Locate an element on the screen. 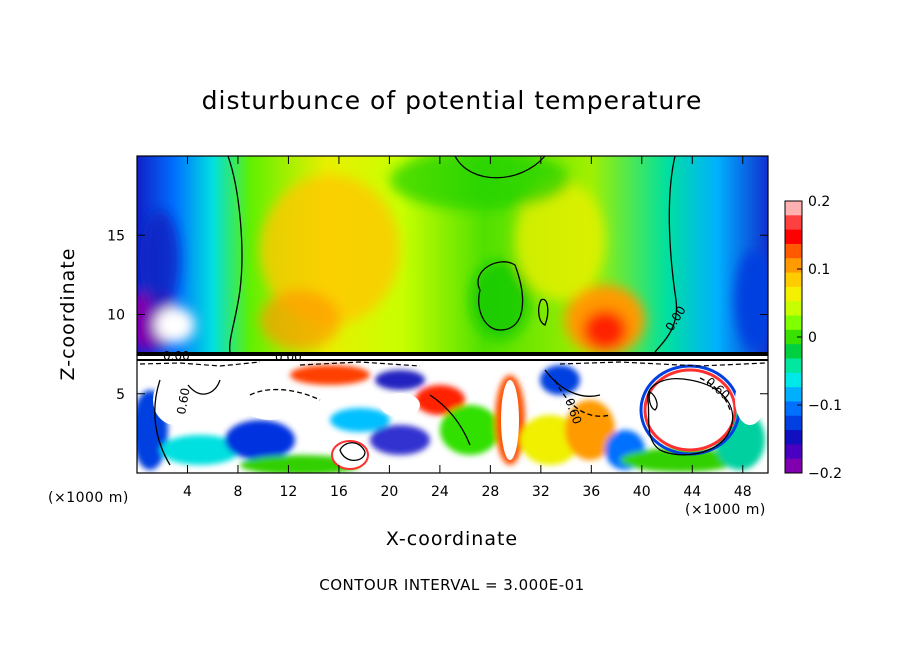 This screenshot has height=654, width=904. y-tick-label: 15 is located at coordinates (116, 236).